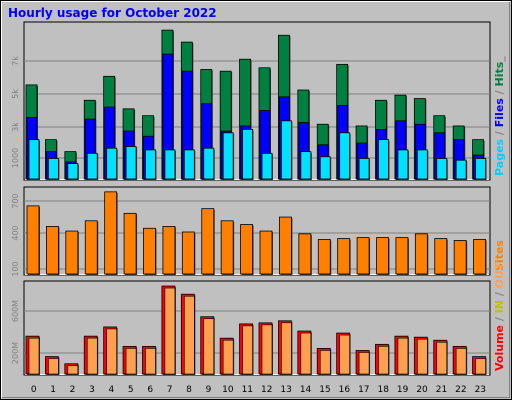  Describe the element at coordinates (15, 353) in the screenshot. I see `ytick-label: 200M` at that location.